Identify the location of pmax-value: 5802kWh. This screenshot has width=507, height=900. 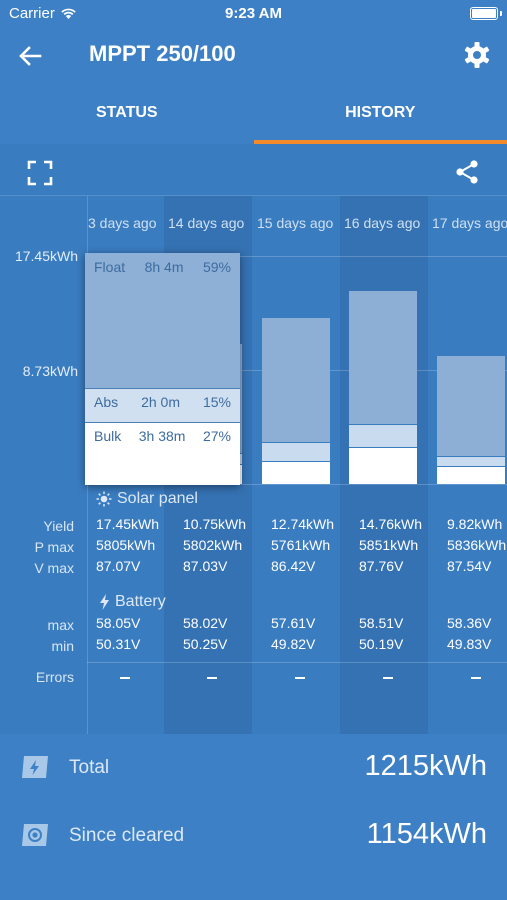
(213, 545).